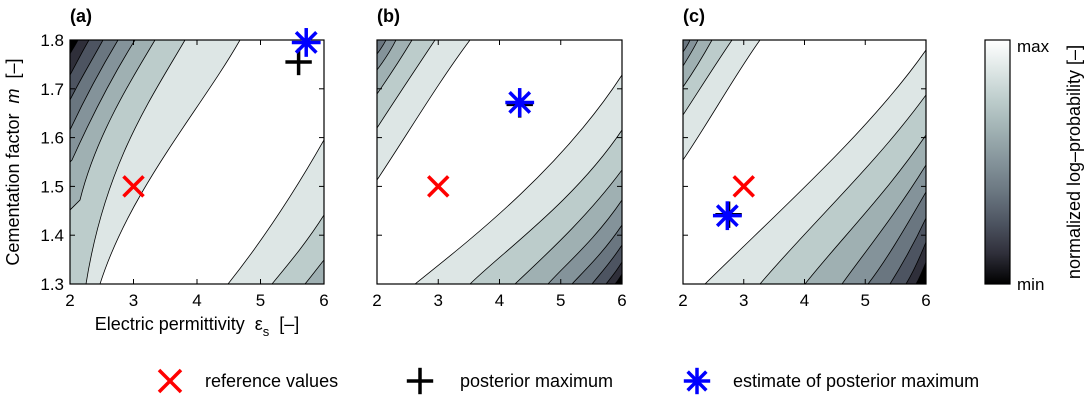 Image resolution: width=1089 pixels, height=397 pixels. Describe the element at coordinates (856, 381) in the screenshot. I see `legend-label: estimate of posterior maximum` at that location.